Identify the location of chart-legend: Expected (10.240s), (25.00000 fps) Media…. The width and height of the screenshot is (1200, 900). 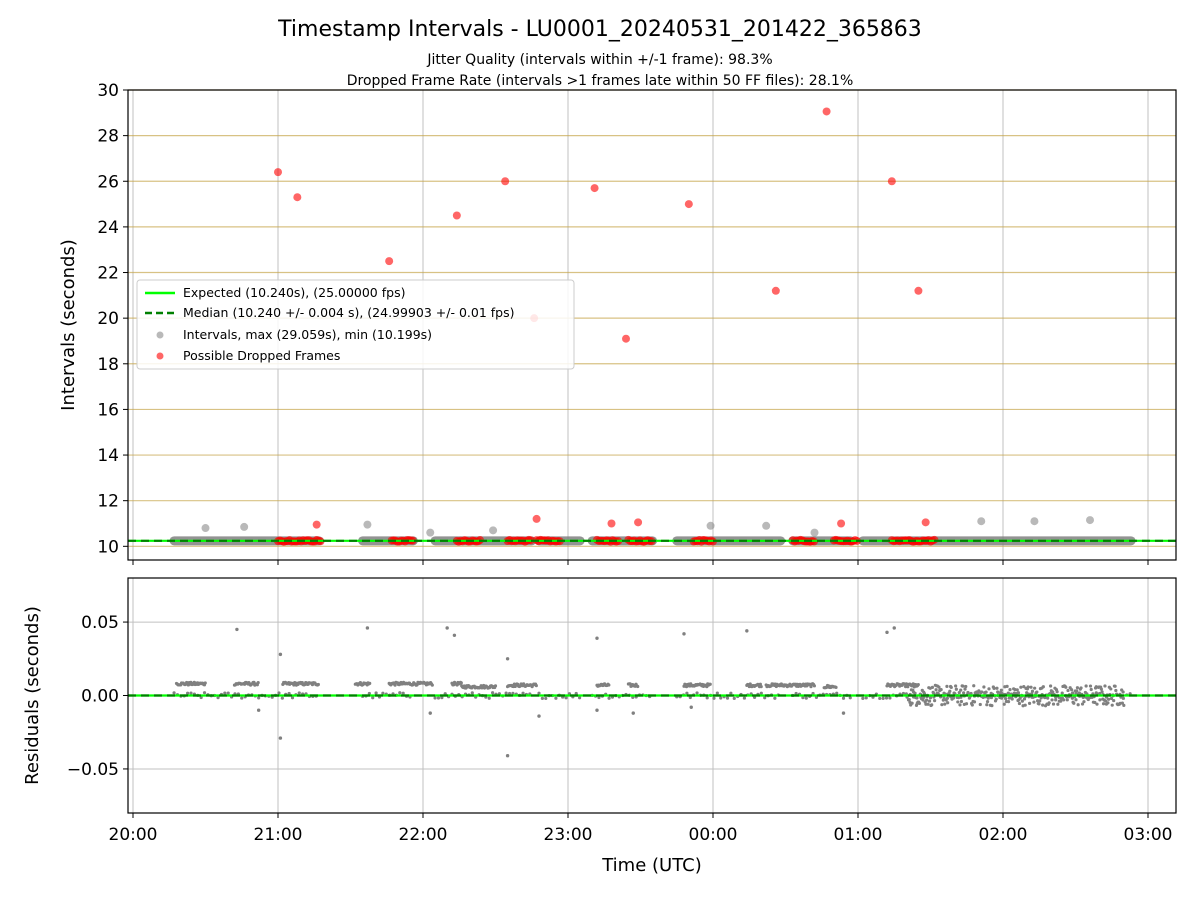
(355, 324).